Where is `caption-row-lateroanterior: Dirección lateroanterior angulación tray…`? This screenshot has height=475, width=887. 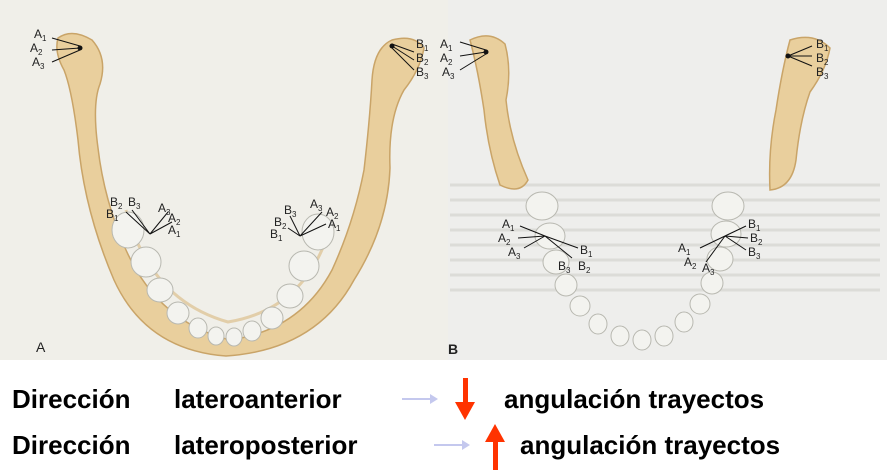 caption-row-lateroanterior: Dirección lateroanterior angulación tray… is located at coordinates (443, 401).